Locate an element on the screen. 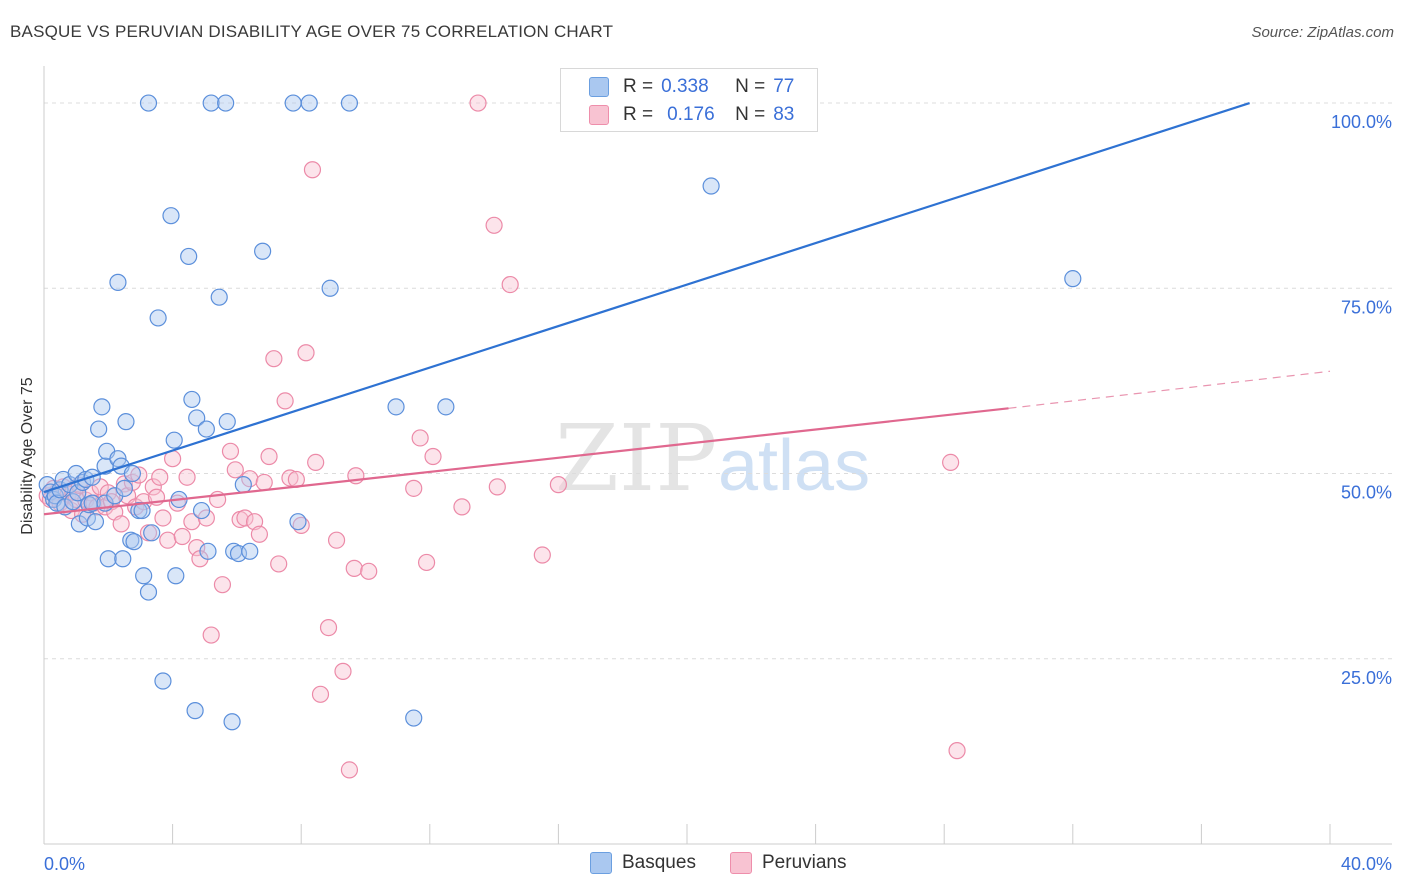 This screenshot has height=892, width=1406. peruvians-r-value: 0.176 is located at coordinates (691, 114).